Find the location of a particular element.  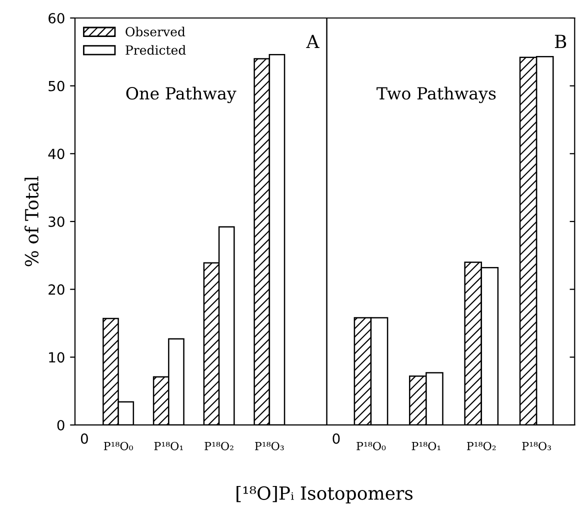

y-tick-label: 50 is located at coordinates (56, 86).